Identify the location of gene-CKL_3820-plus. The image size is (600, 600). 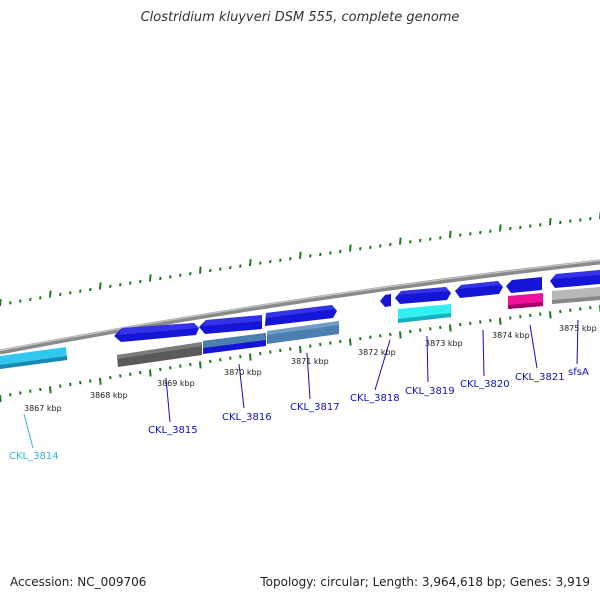
(479, 289).